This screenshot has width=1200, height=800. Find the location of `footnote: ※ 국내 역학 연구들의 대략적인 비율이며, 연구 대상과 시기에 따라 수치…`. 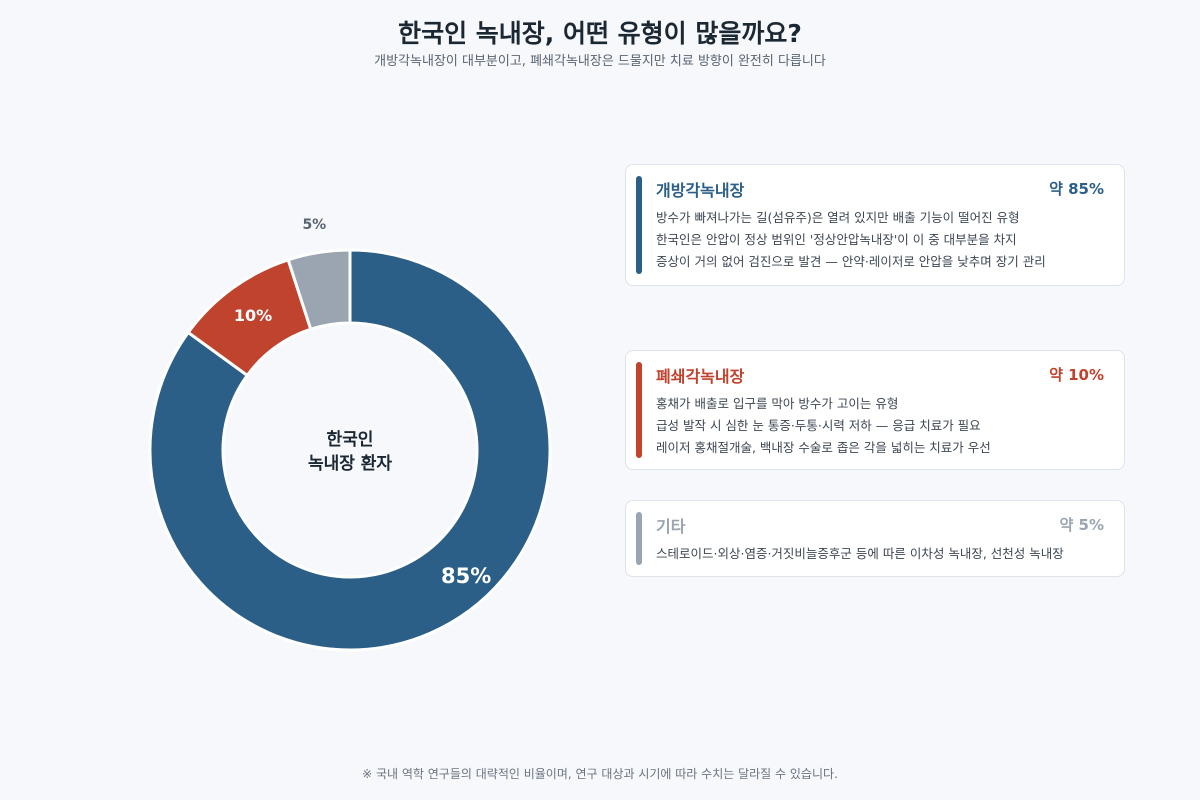

footnote: ※ 국내 역학 연구들의 대략적인 비율이며, 연구 대상과 시기에 따라 수치… is located at coordinates (600, 774).